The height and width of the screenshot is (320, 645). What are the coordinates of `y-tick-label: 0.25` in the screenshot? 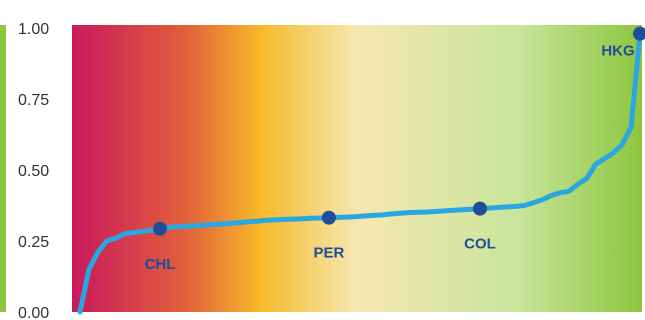 It's located at (33, 242).